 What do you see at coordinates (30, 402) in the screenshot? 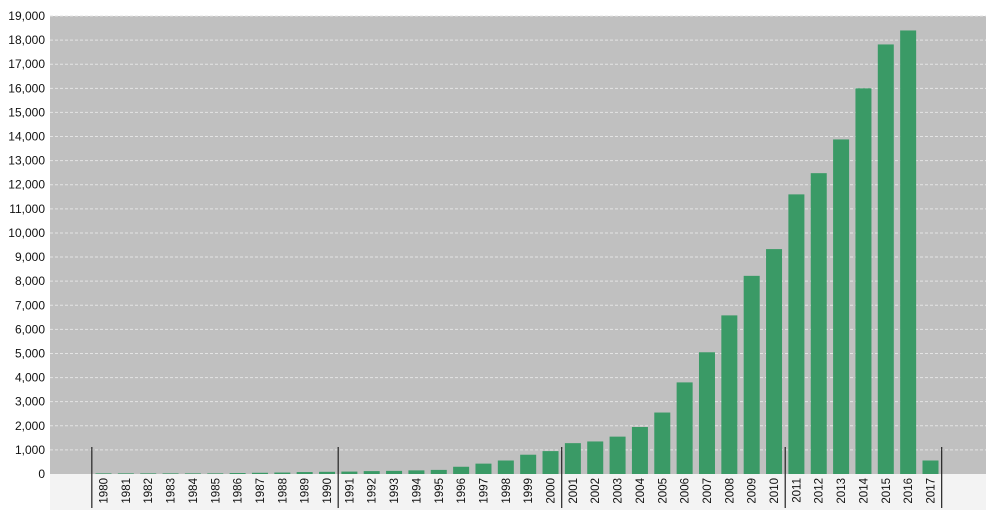
I see `y-tick-label: 3,000` at bounding box center [30, 402].